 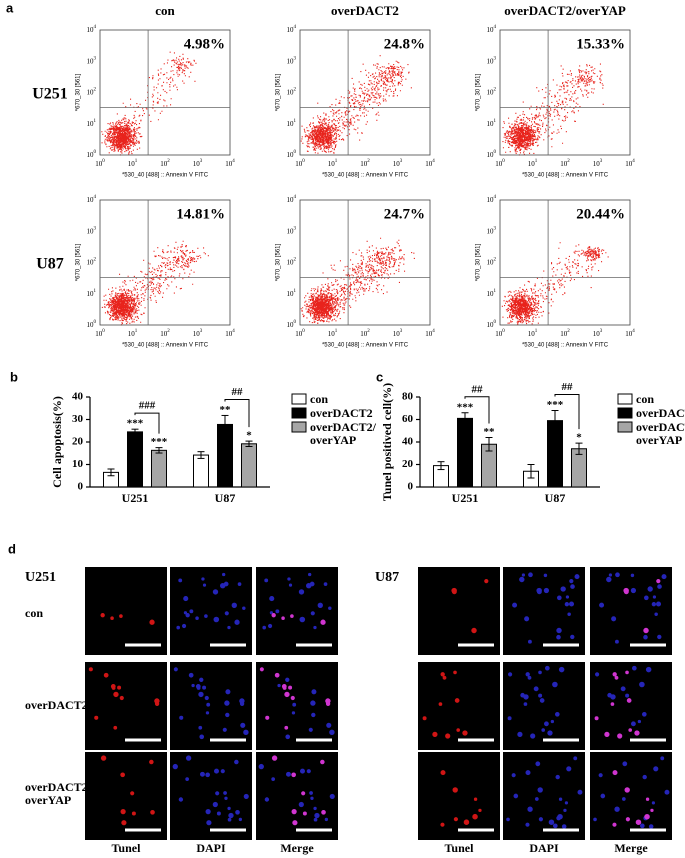 What do you see at coordinates (78, 464) in the screenshot?
I see `y-tick-label: 10` at bounding box center [78, 464].